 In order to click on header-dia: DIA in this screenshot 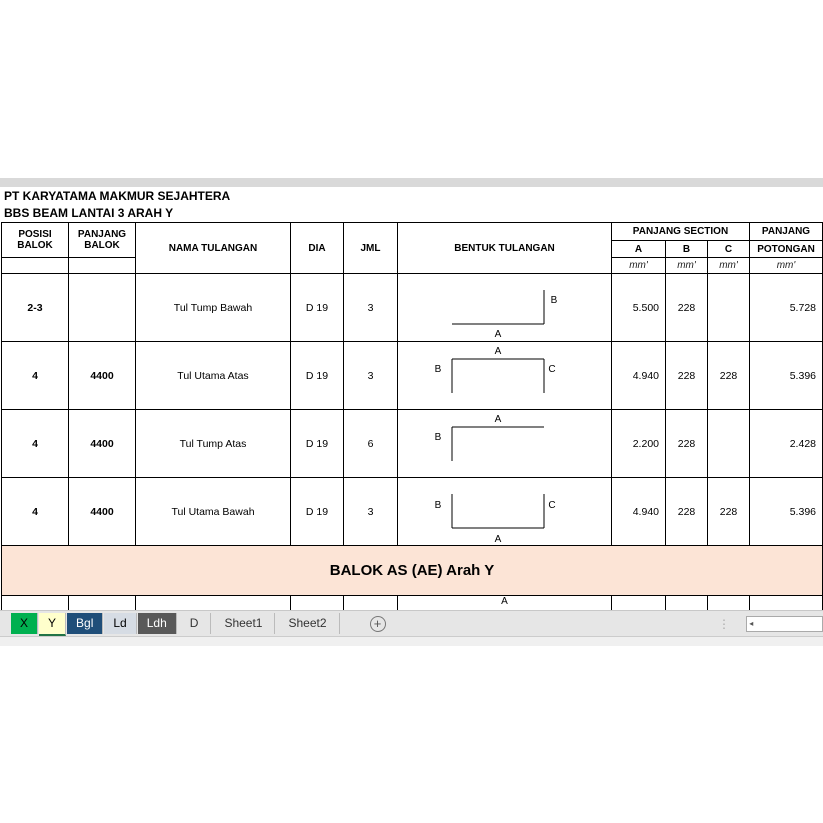, I will do `click(317, 248)`.